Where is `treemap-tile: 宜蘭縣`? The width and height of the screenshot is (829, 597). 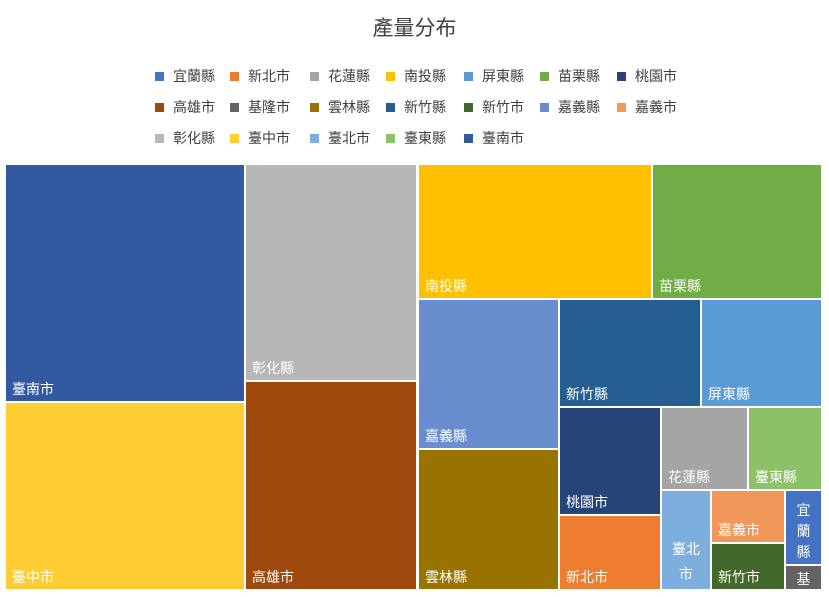
treemap-tile: 宜蘭縣 is located at coordinates (803, 527).